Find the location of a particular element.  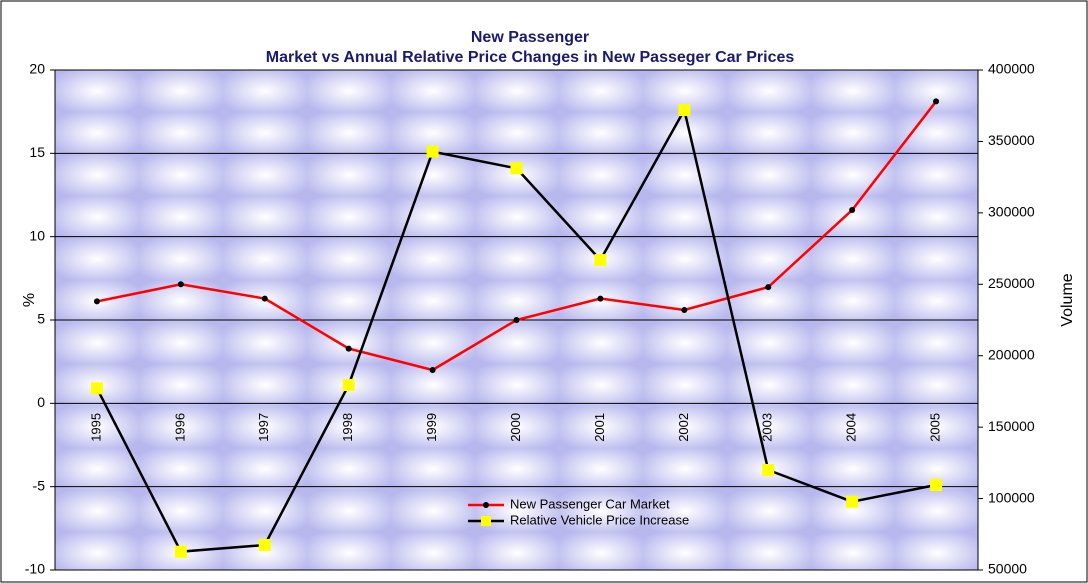

chart-title: New Passenger is located at coordinates (530, 37).